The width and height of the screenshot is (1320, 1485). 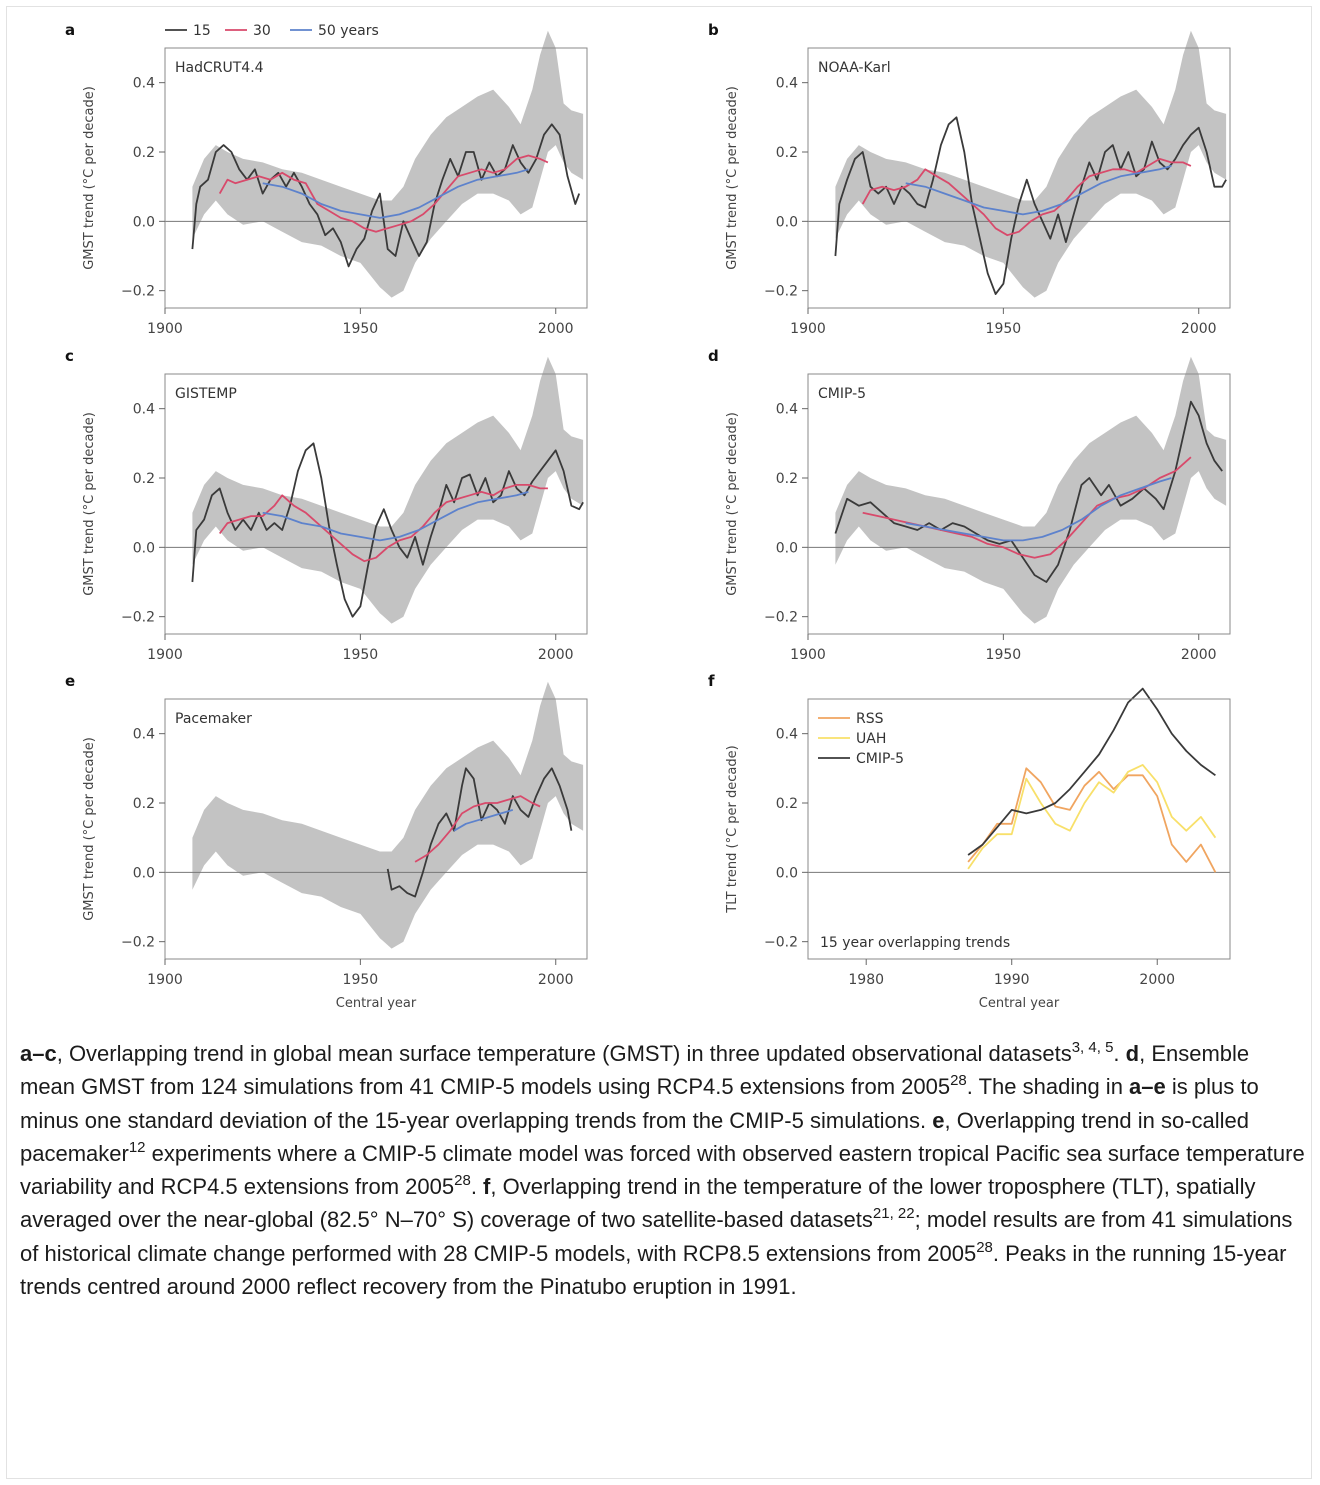 What do you see at coordinates (262, 31) in the screenshot?
I see `legend-label: 30` at bounding box center [262, 31].